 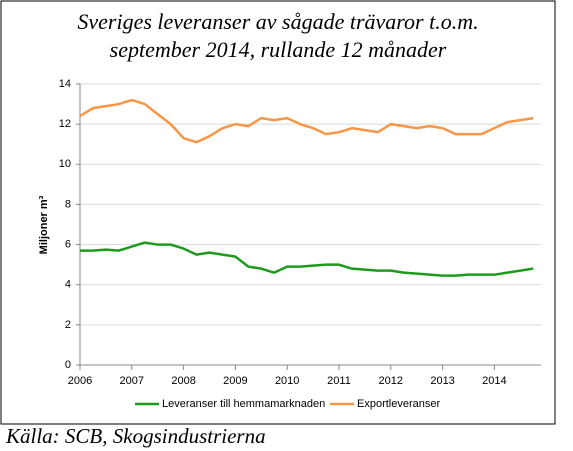 I want to click on y-tick-label: 4, so click(x=68, y=285).